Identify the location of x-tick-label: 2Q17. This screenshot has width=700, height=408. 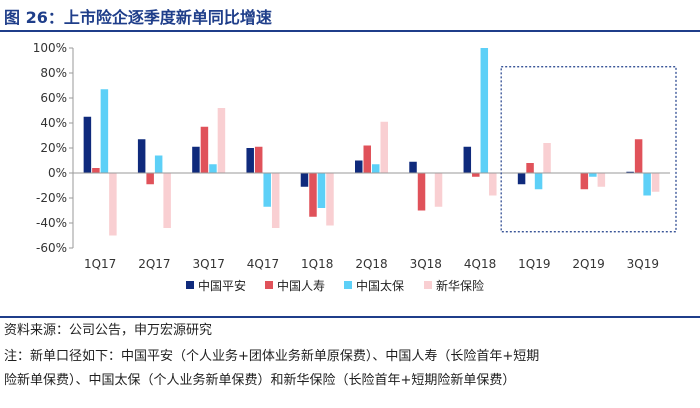
(154, 264).